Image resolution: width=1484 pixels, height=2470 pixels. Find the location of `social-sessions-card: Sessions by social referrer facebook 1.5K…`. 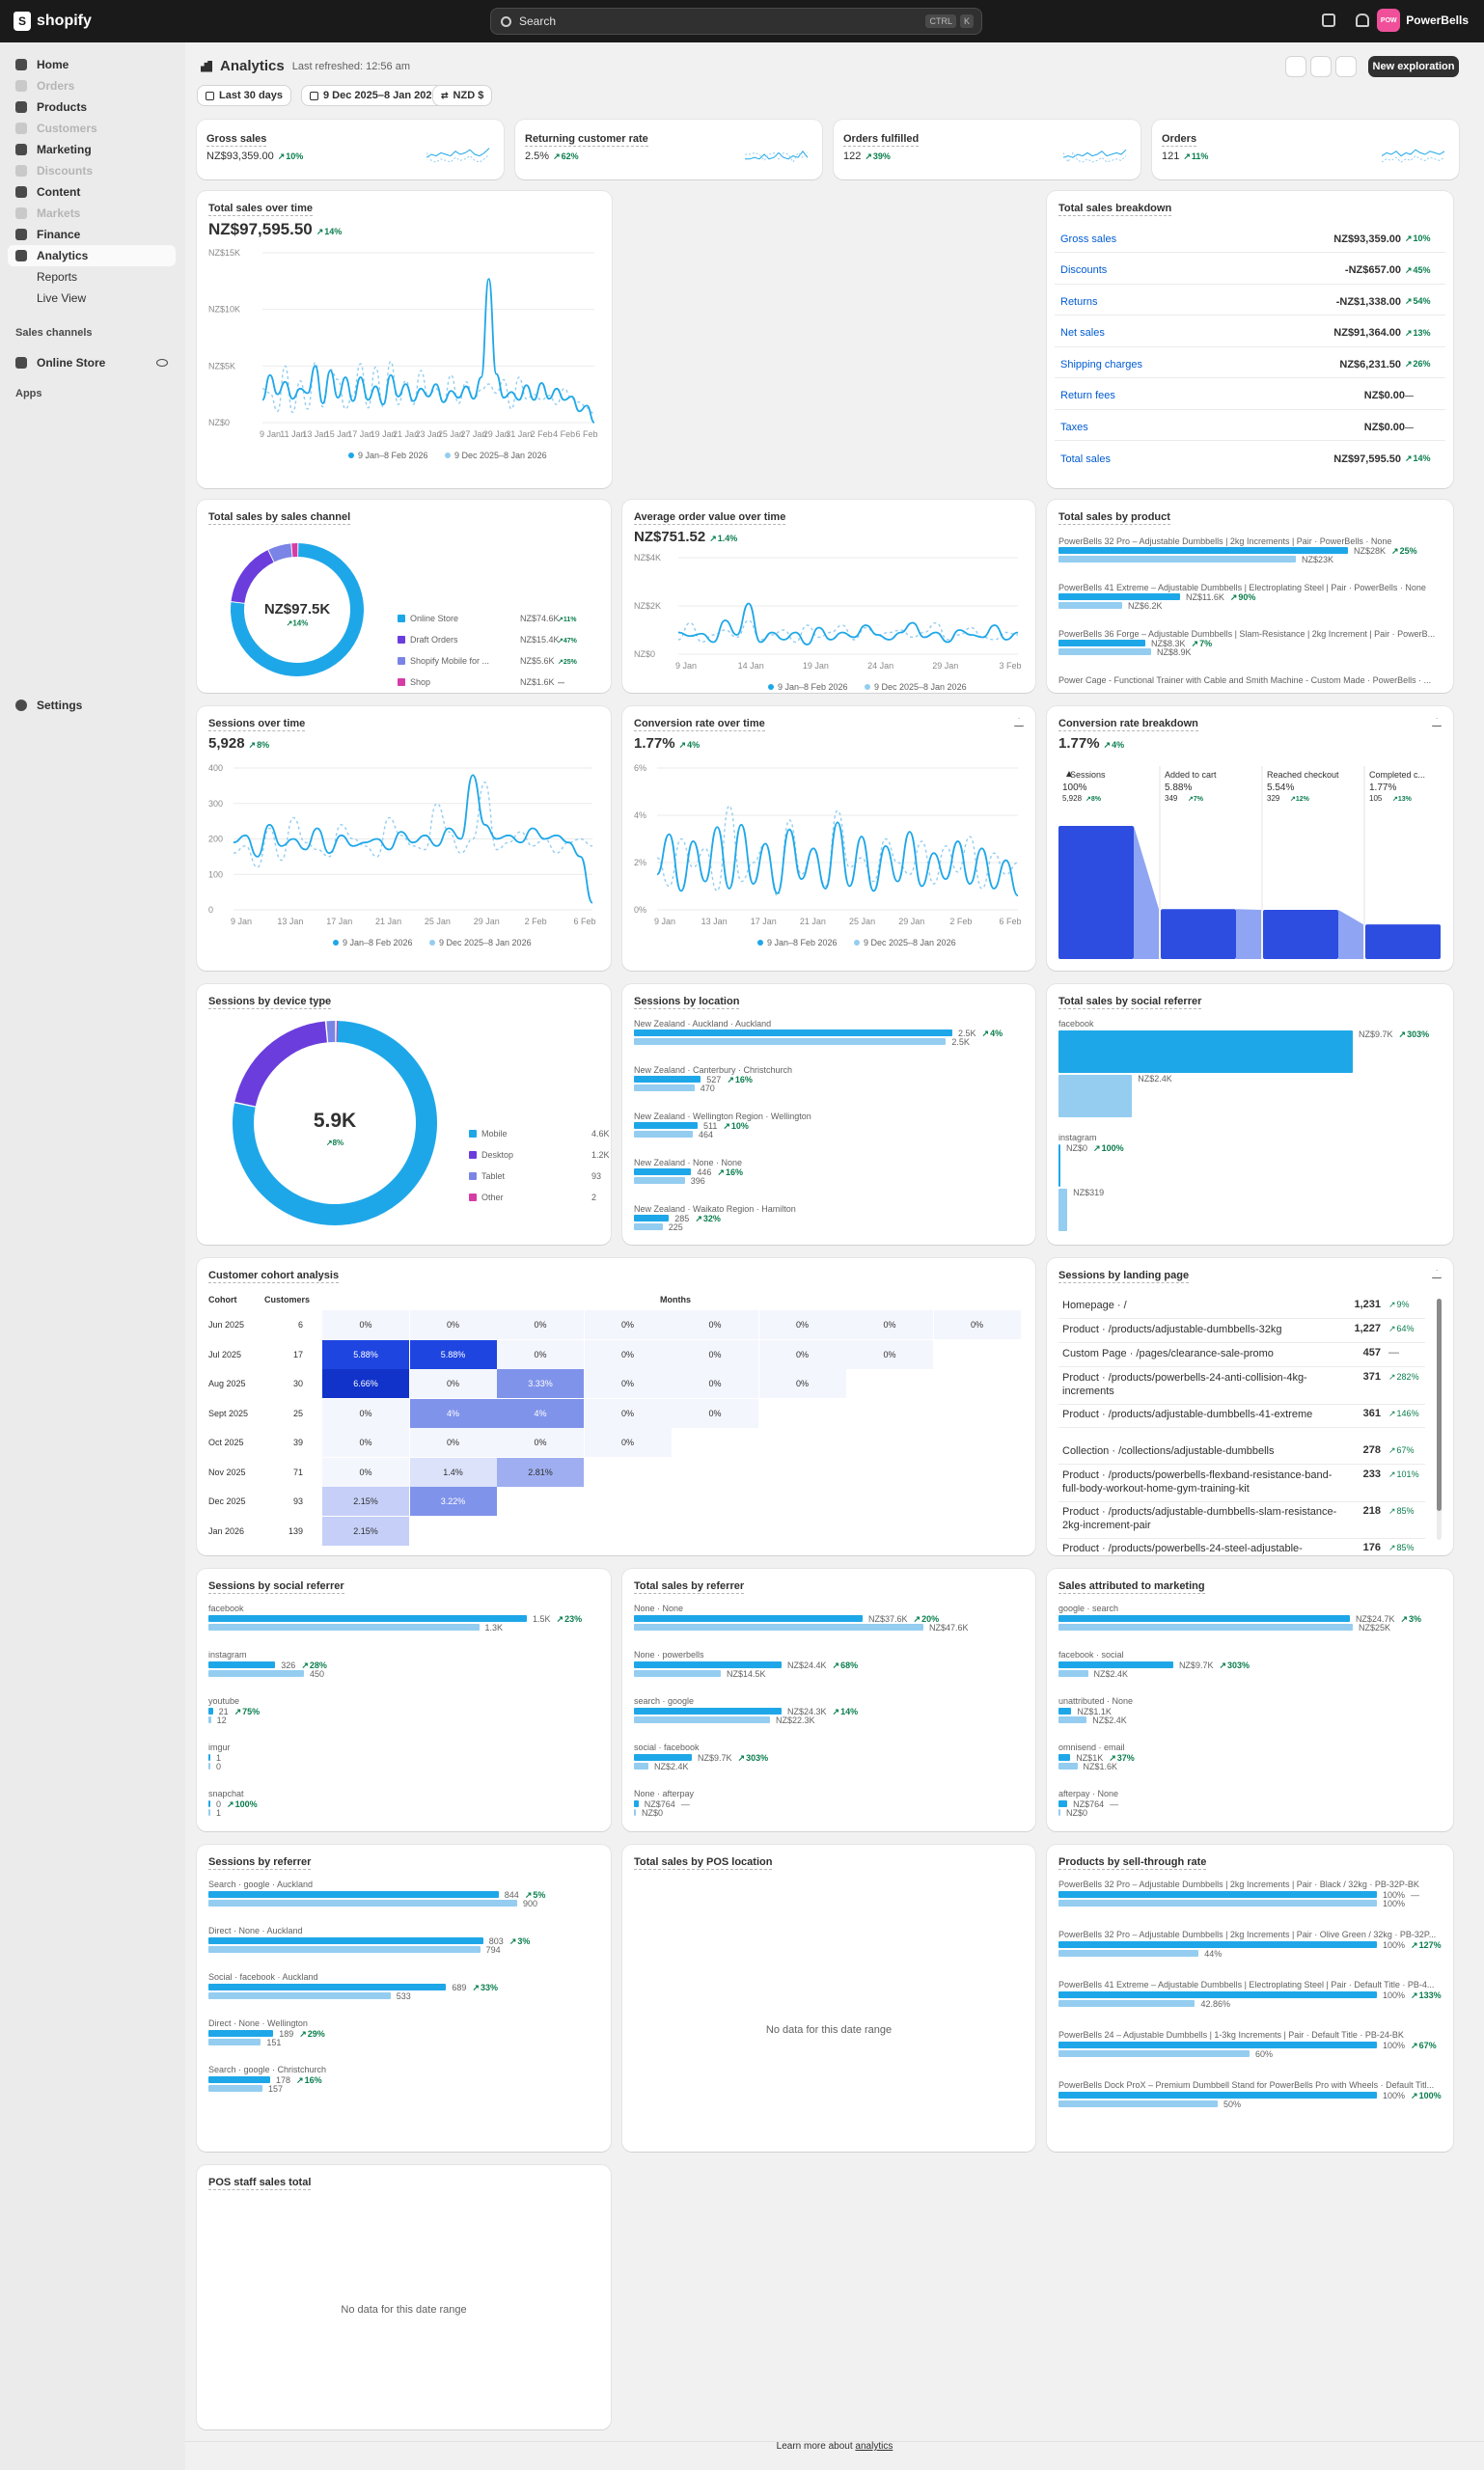

social-sessions-card: Sessions by social referrer facebook 1.5K… is located at coordinates (404, 1700).